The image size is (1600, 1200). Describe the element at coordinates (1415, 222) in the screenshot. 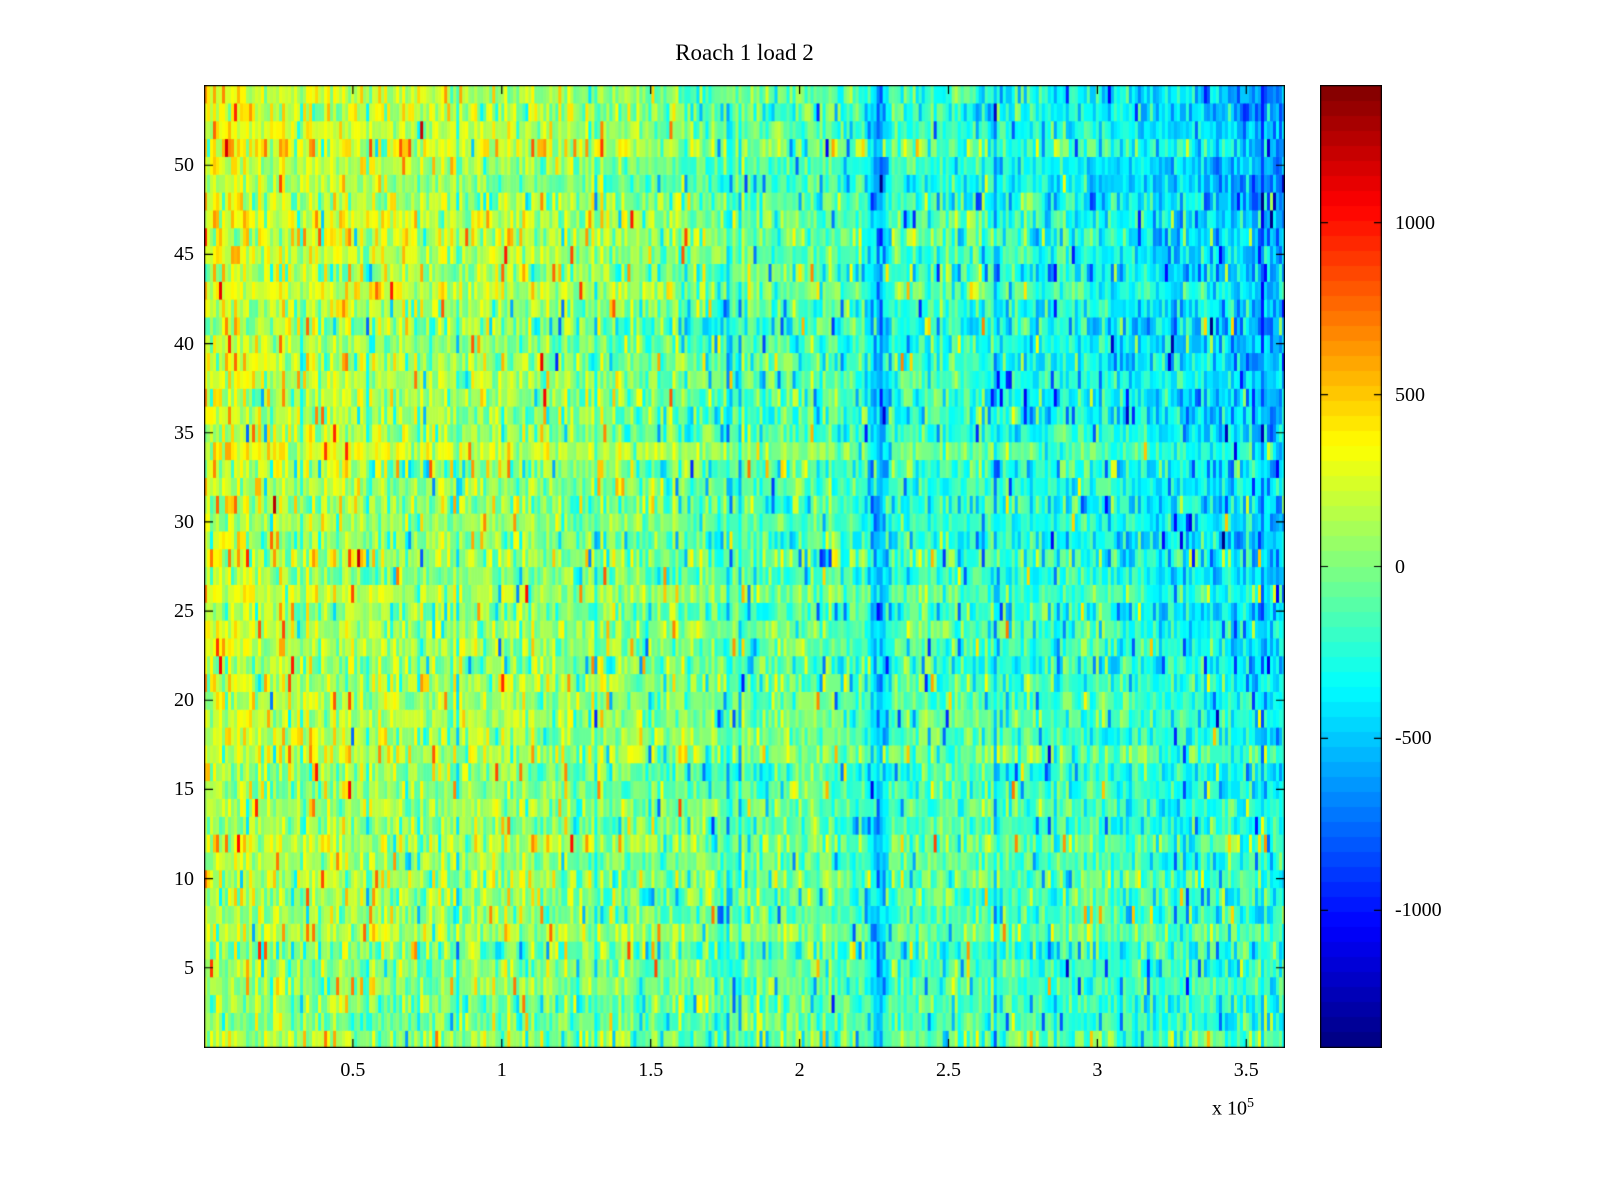

I see `colorbar-tick-label: 1000` at that location.